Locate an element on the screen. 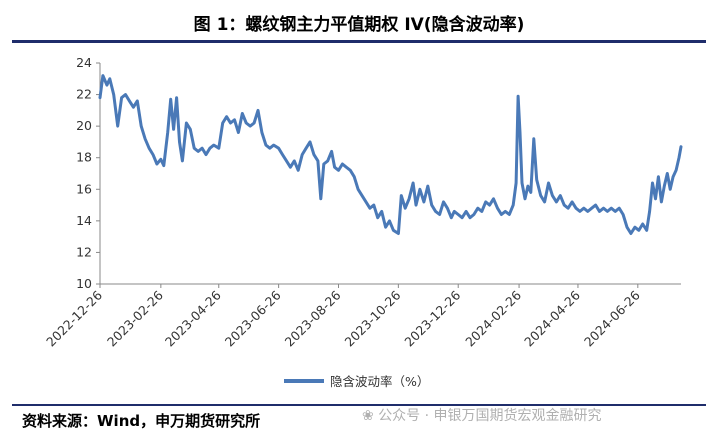  y-axis: 10 12 14 16 18 20 22 24 is located at coordinates (88, 173).